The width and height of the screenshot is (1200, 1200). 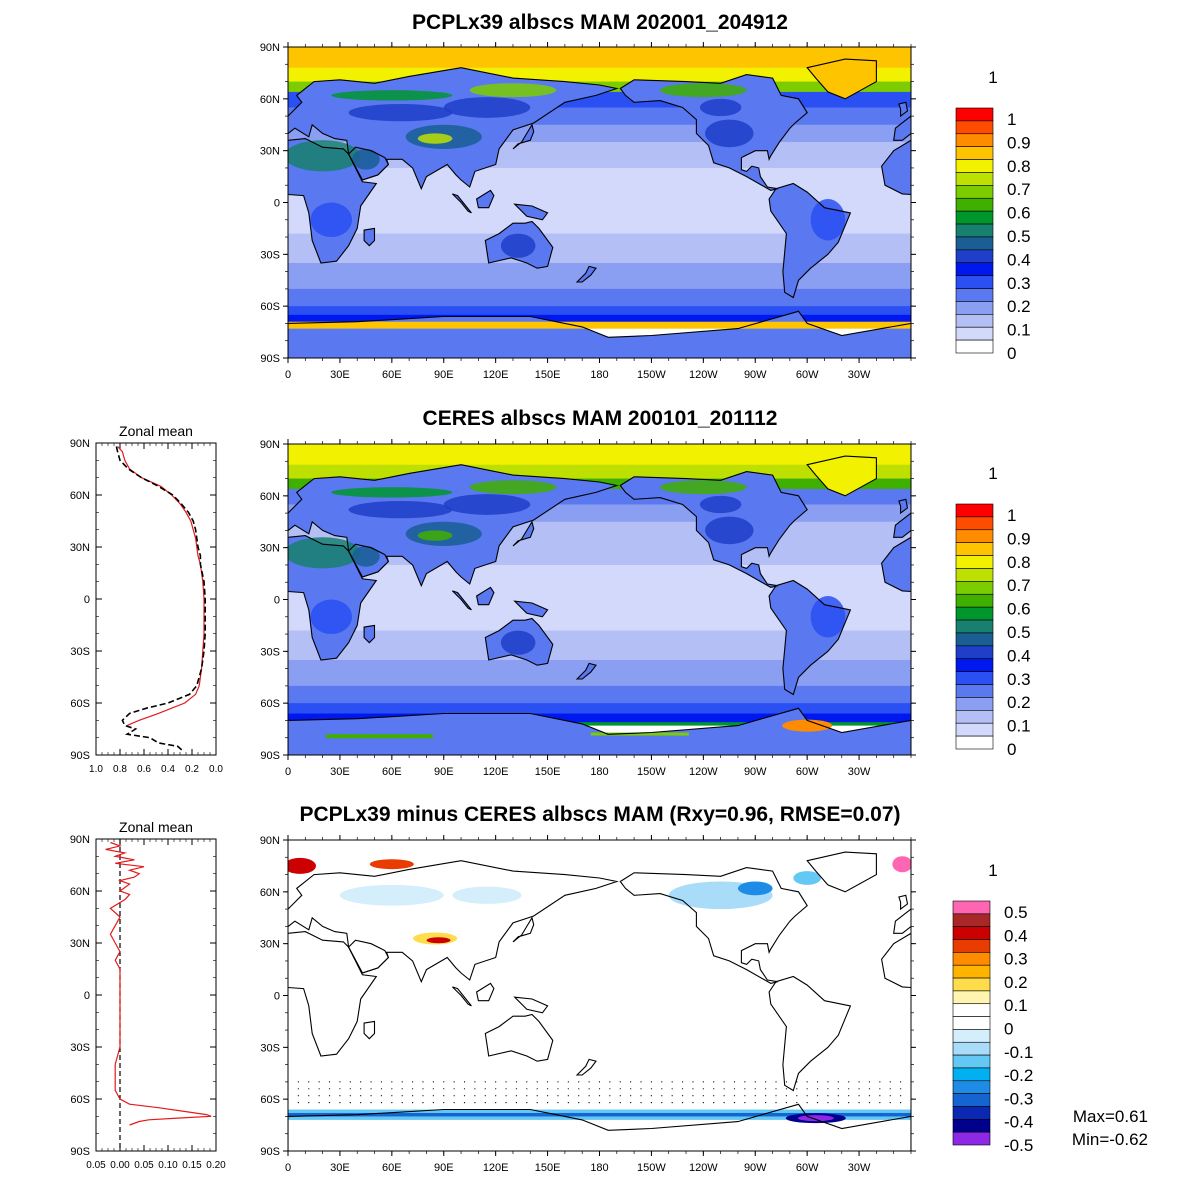 I want to click on zonal-mean-title-diff: Zonal mean, so click(x=156, y=827).